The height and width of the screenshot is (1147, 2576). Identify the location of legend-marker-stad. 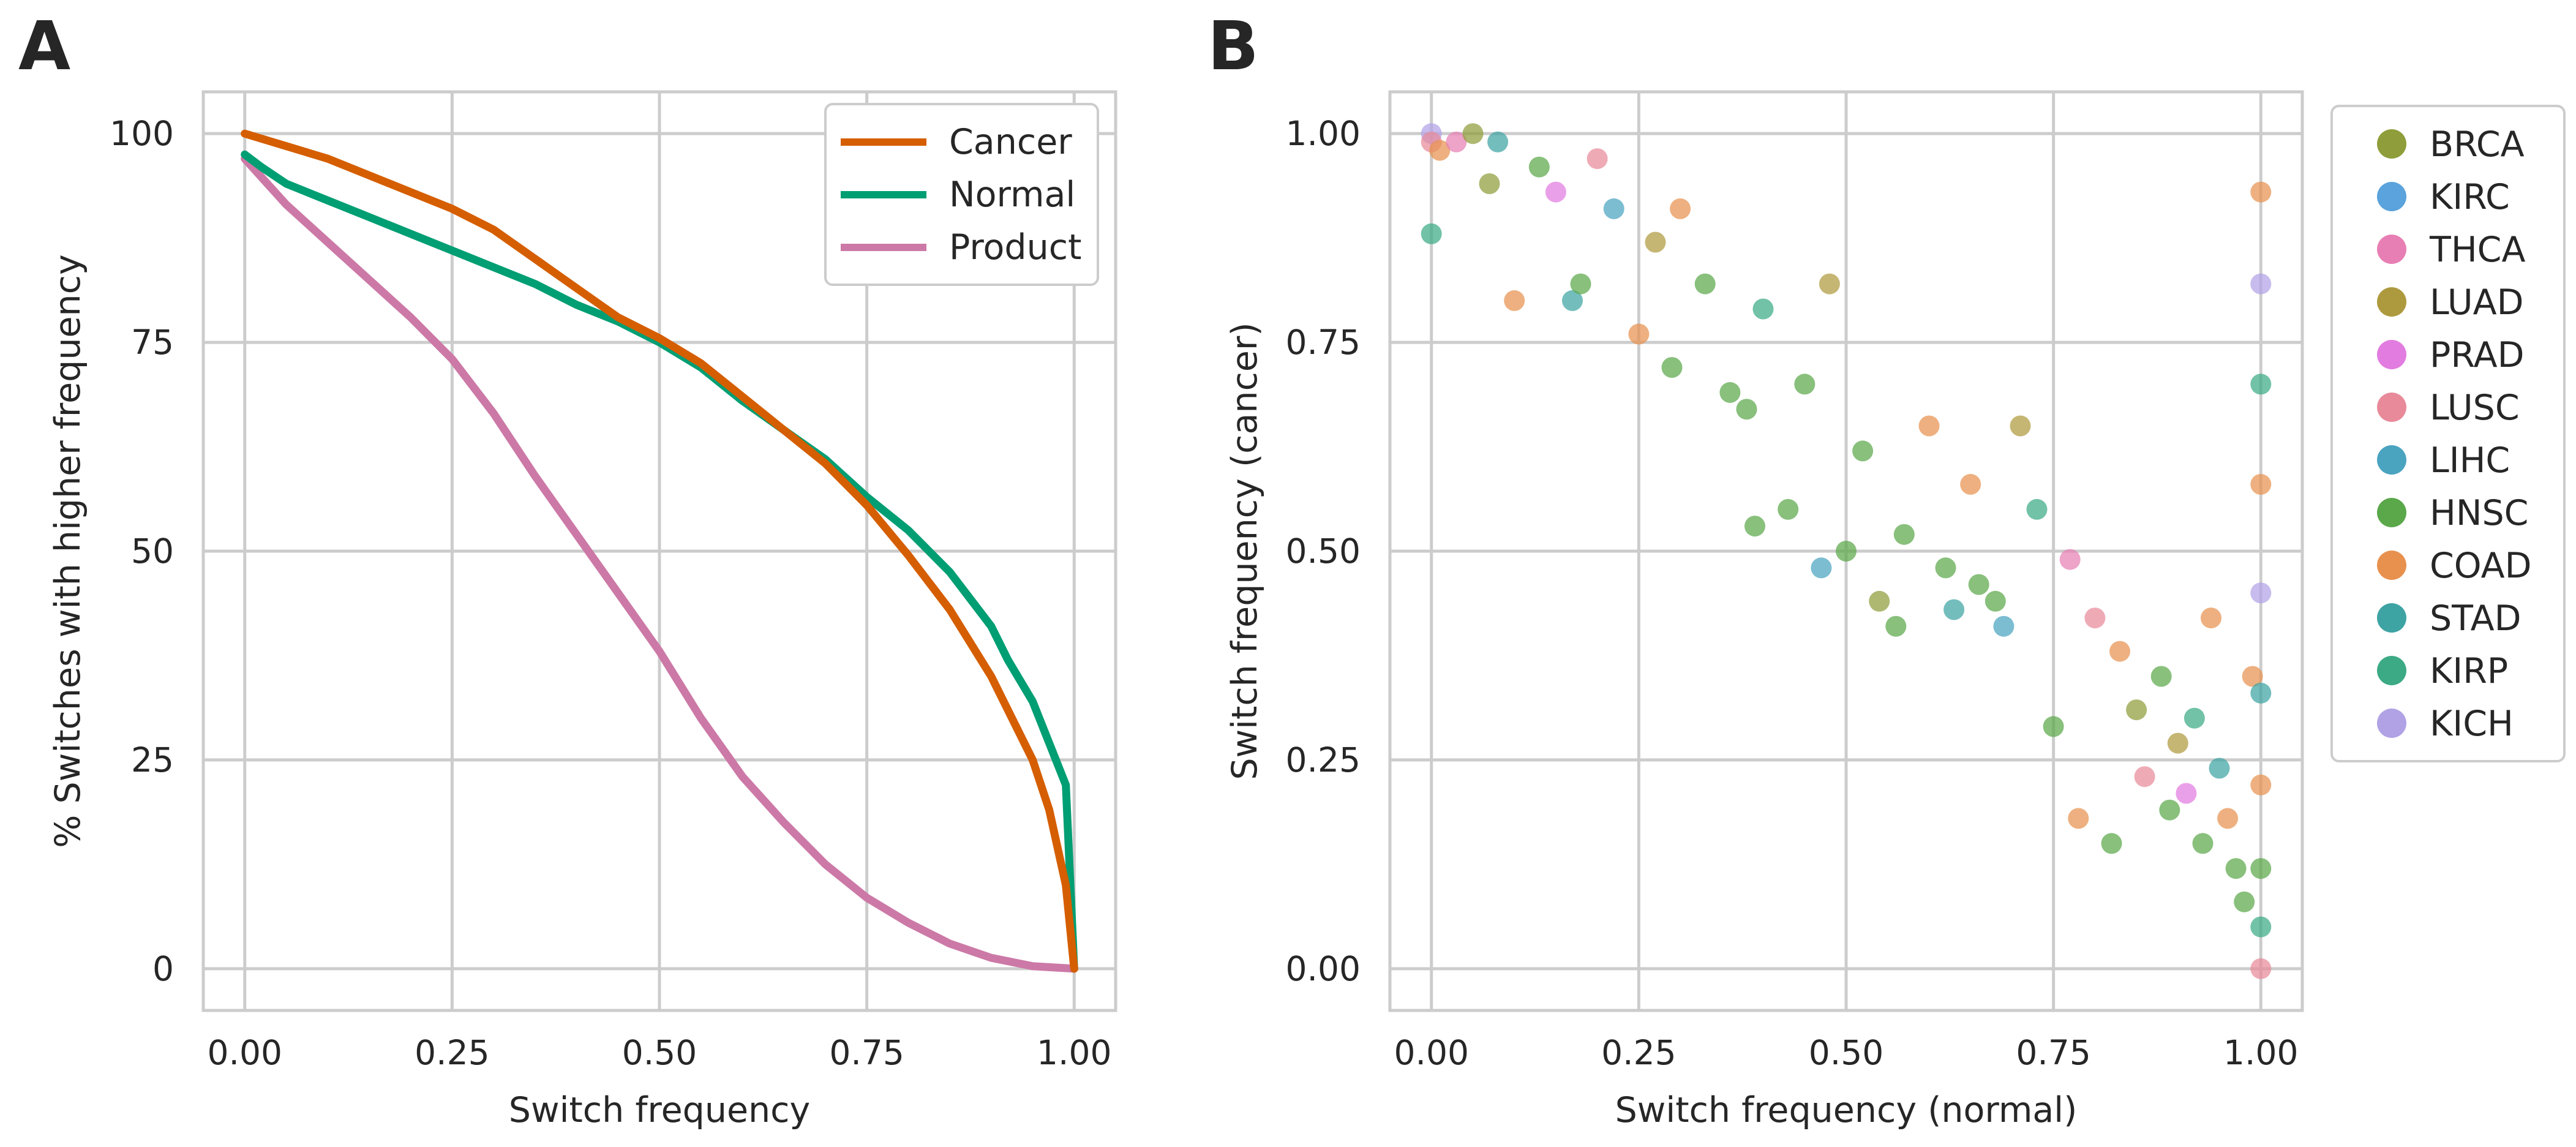
(2391, 618).